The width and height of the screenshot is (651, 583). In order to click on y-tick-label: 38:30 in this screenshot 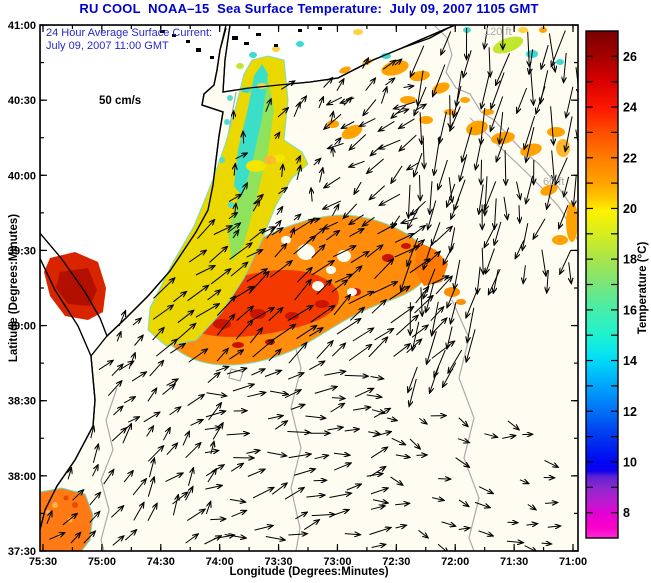, I will do `click(22, 402)`.